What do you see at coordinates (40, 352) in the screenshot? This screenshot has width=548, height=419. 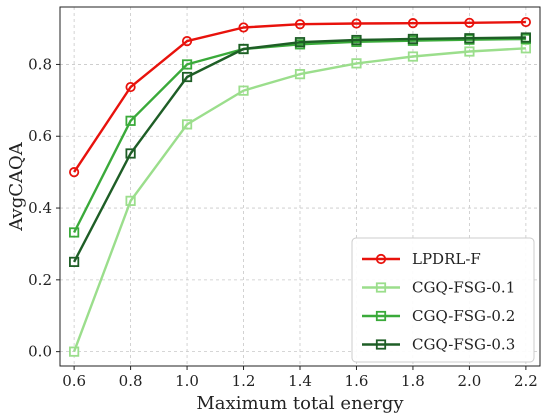 I see `y-tick-label: 0.0` at bounding box center [40, 352].